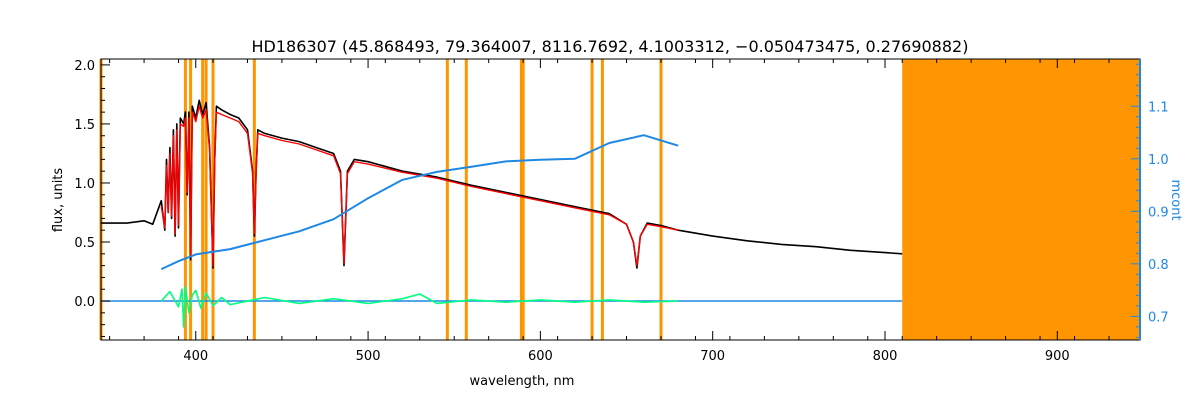 This screenshot has width=1200, height=400. What do you see at coordinates (84, 184) in the screenshot?
I see `y-tick-label: 1.0` at bounding box center [84, 184].